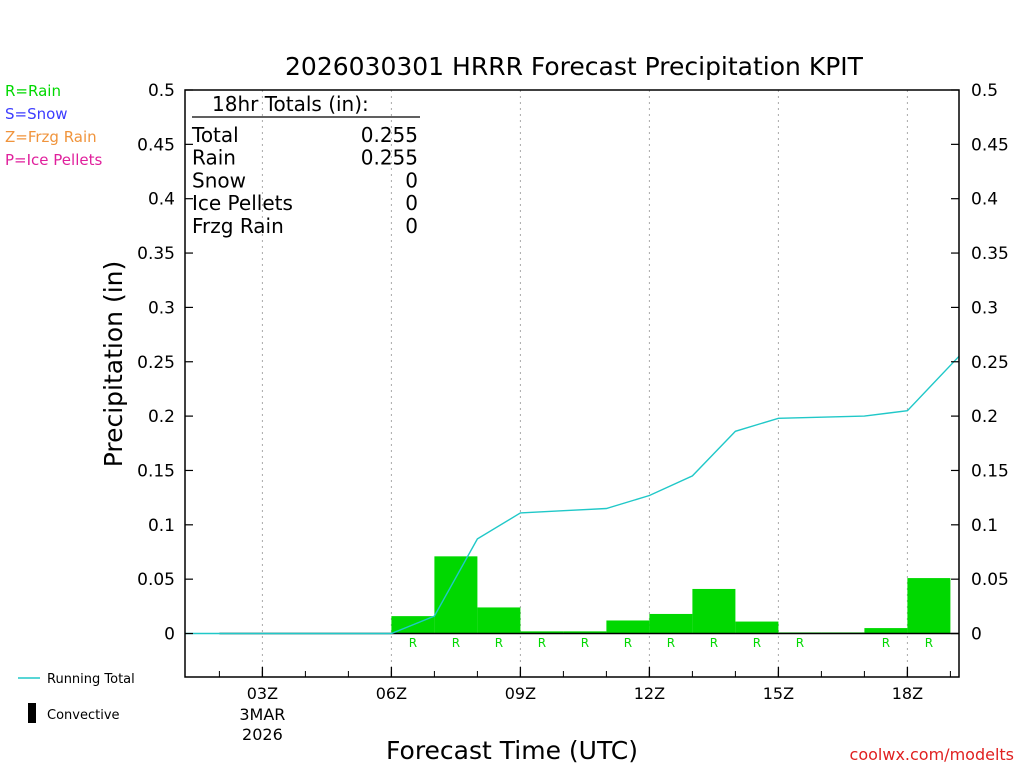 The image size is (1024, 768). I want to click on convective-legend-swatch, so click(32, 713).